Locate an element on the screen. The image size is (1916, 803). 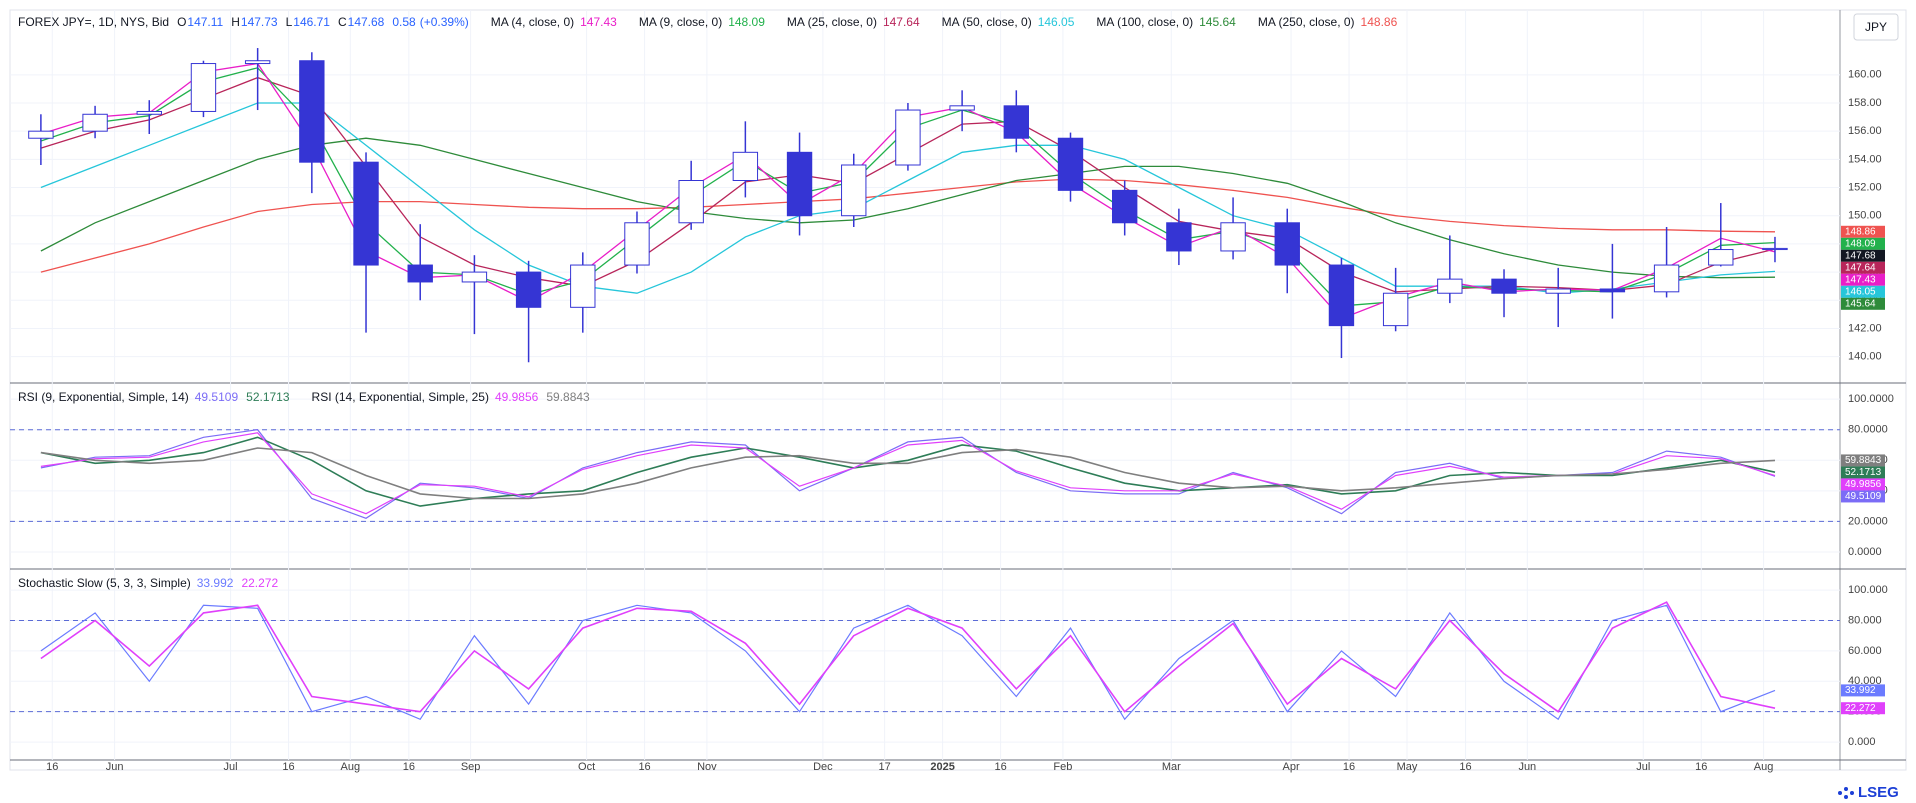
y-tick-label: 158.00 is located at coordinates (1865, 103).